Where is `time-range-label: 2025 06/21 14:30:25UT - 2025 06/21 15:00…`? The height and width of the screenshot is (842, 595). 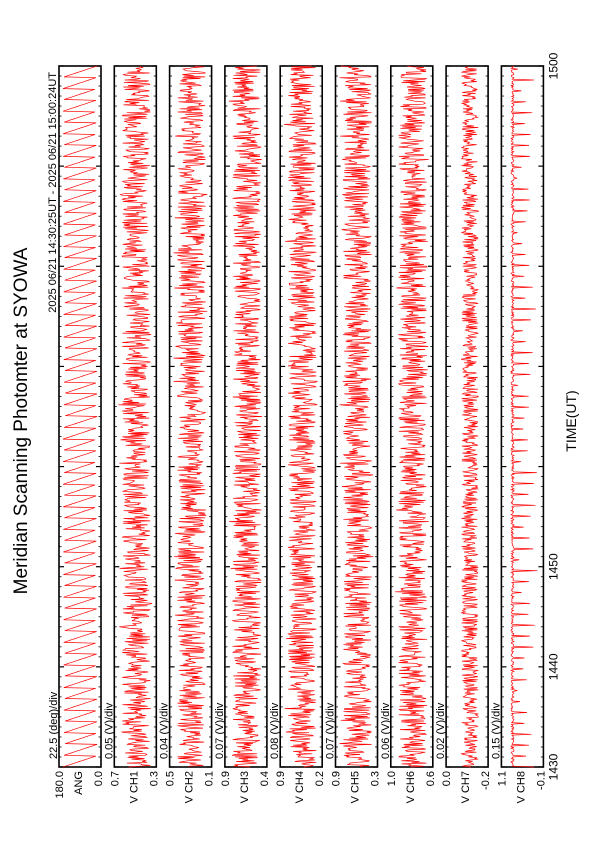 time-range-label: 2025 06/21 14:30:25UT - 2025 06/21 15:00… is located at coordinates (53, 192).